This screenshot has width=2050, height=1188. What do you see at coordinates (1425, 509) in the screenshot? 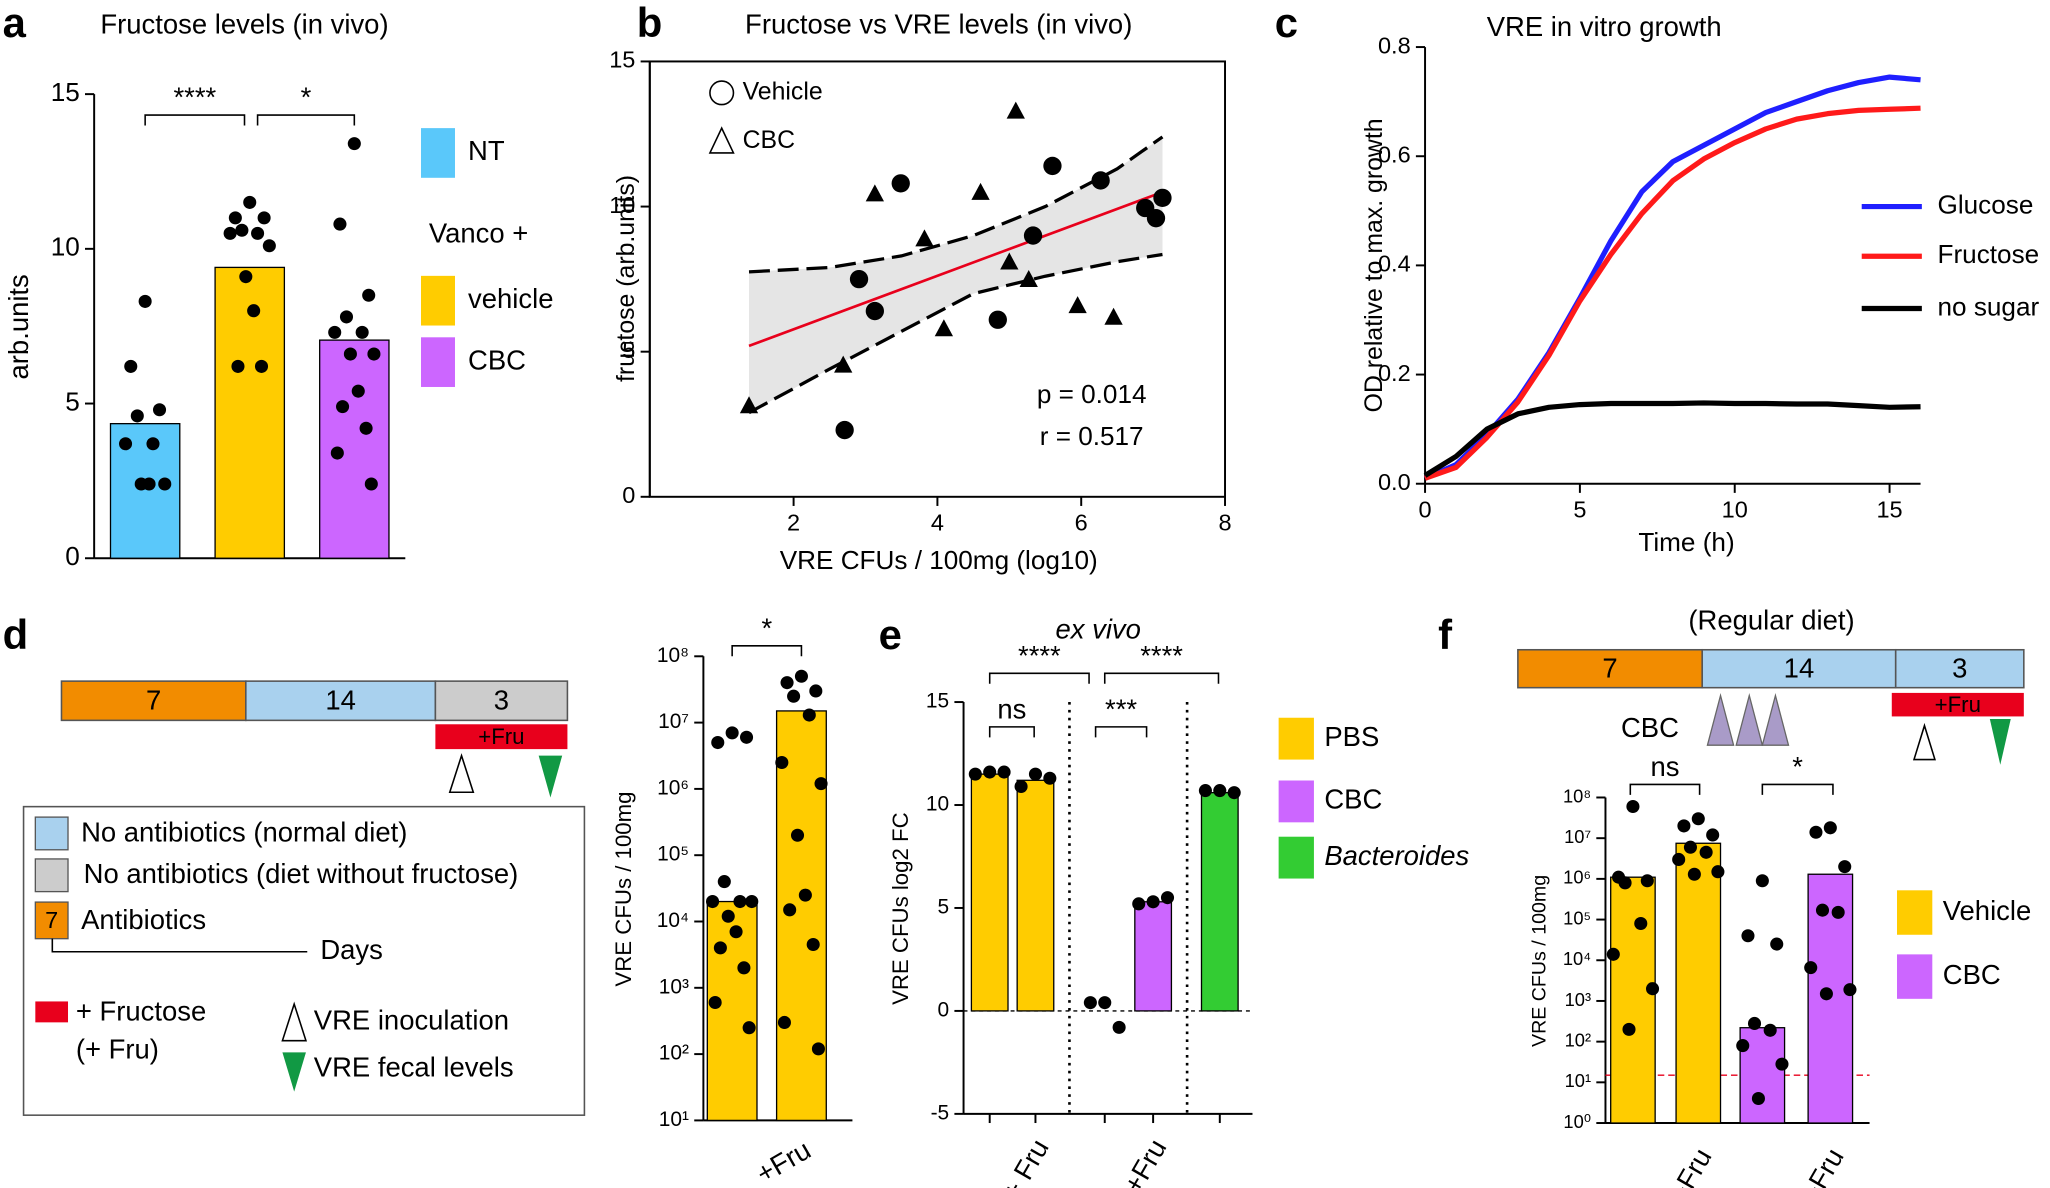
I see `x-tick-label: 0` at bounding box center [1425, 509].